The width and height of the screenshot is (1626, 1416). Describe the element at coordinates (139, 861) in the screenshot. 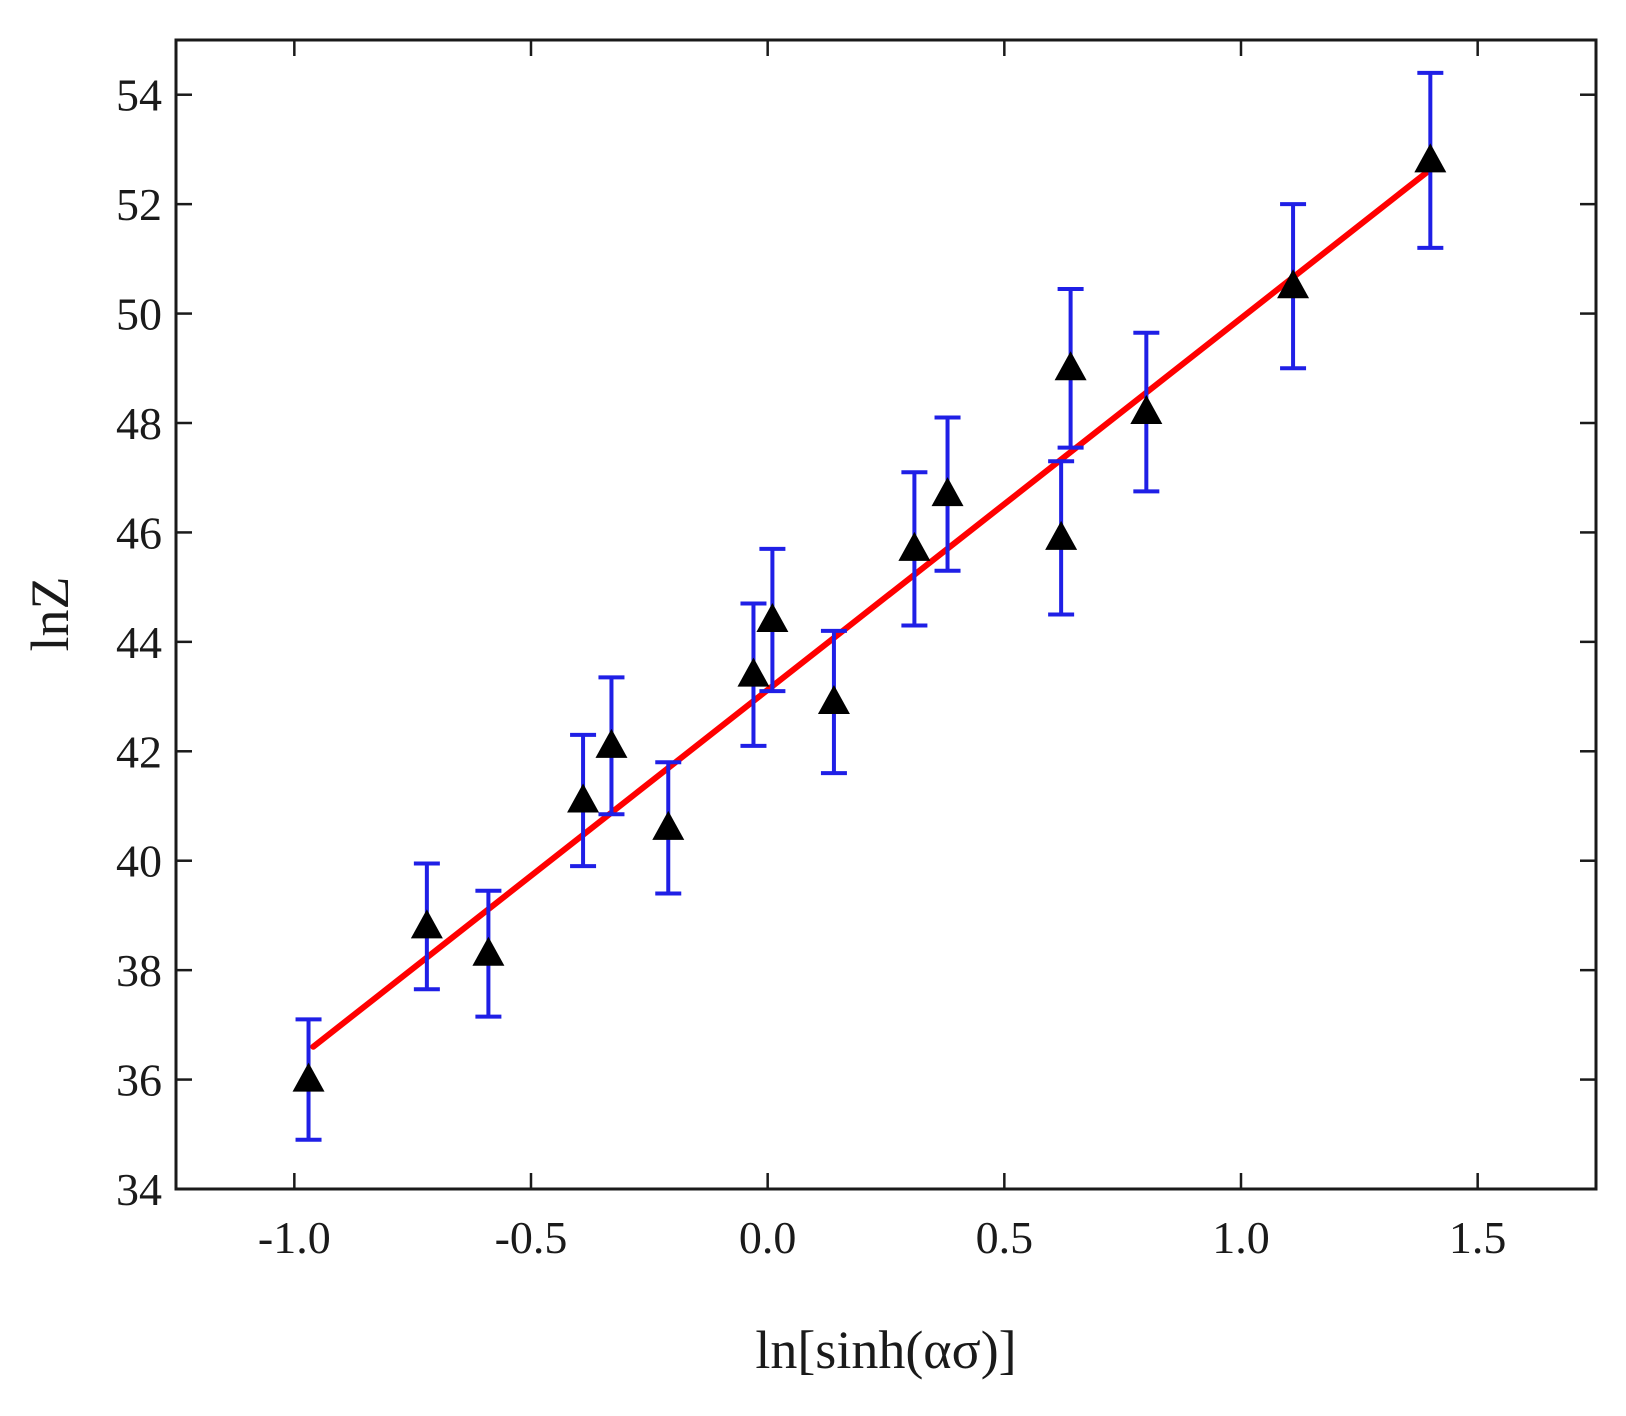

I see `y-tick-label: 40` at that location.